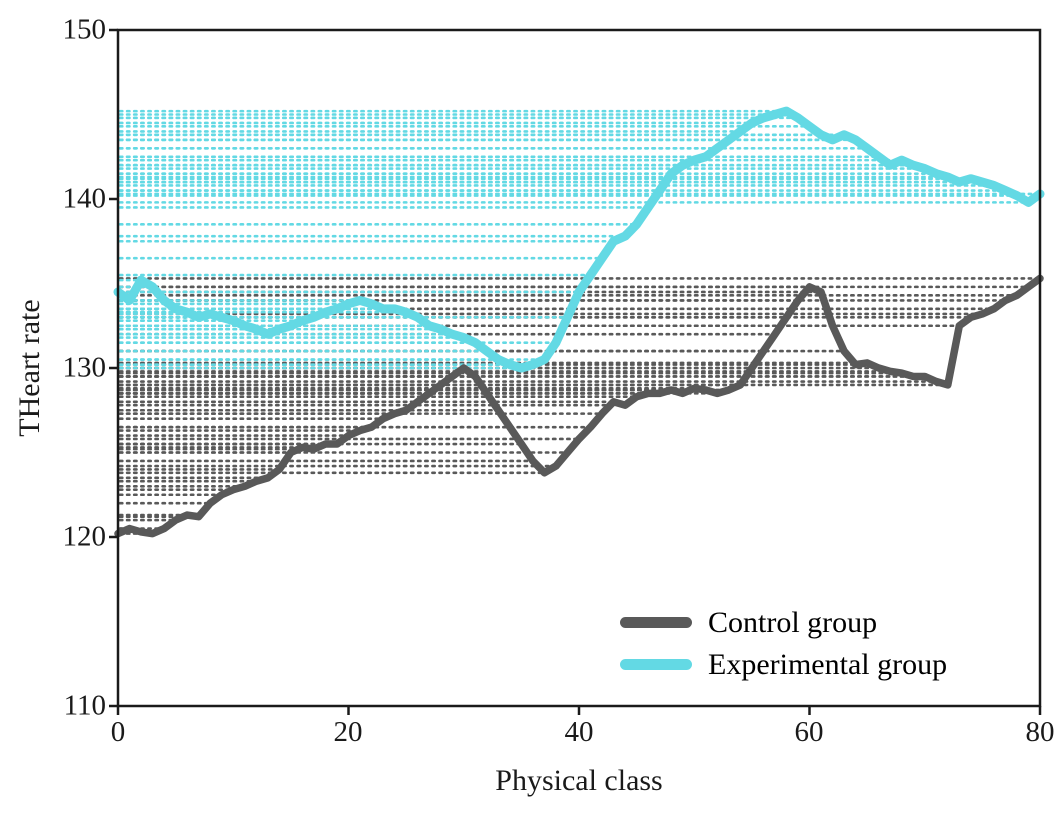  I want to click on y-tick-label-110: 110, so click(84, 705).